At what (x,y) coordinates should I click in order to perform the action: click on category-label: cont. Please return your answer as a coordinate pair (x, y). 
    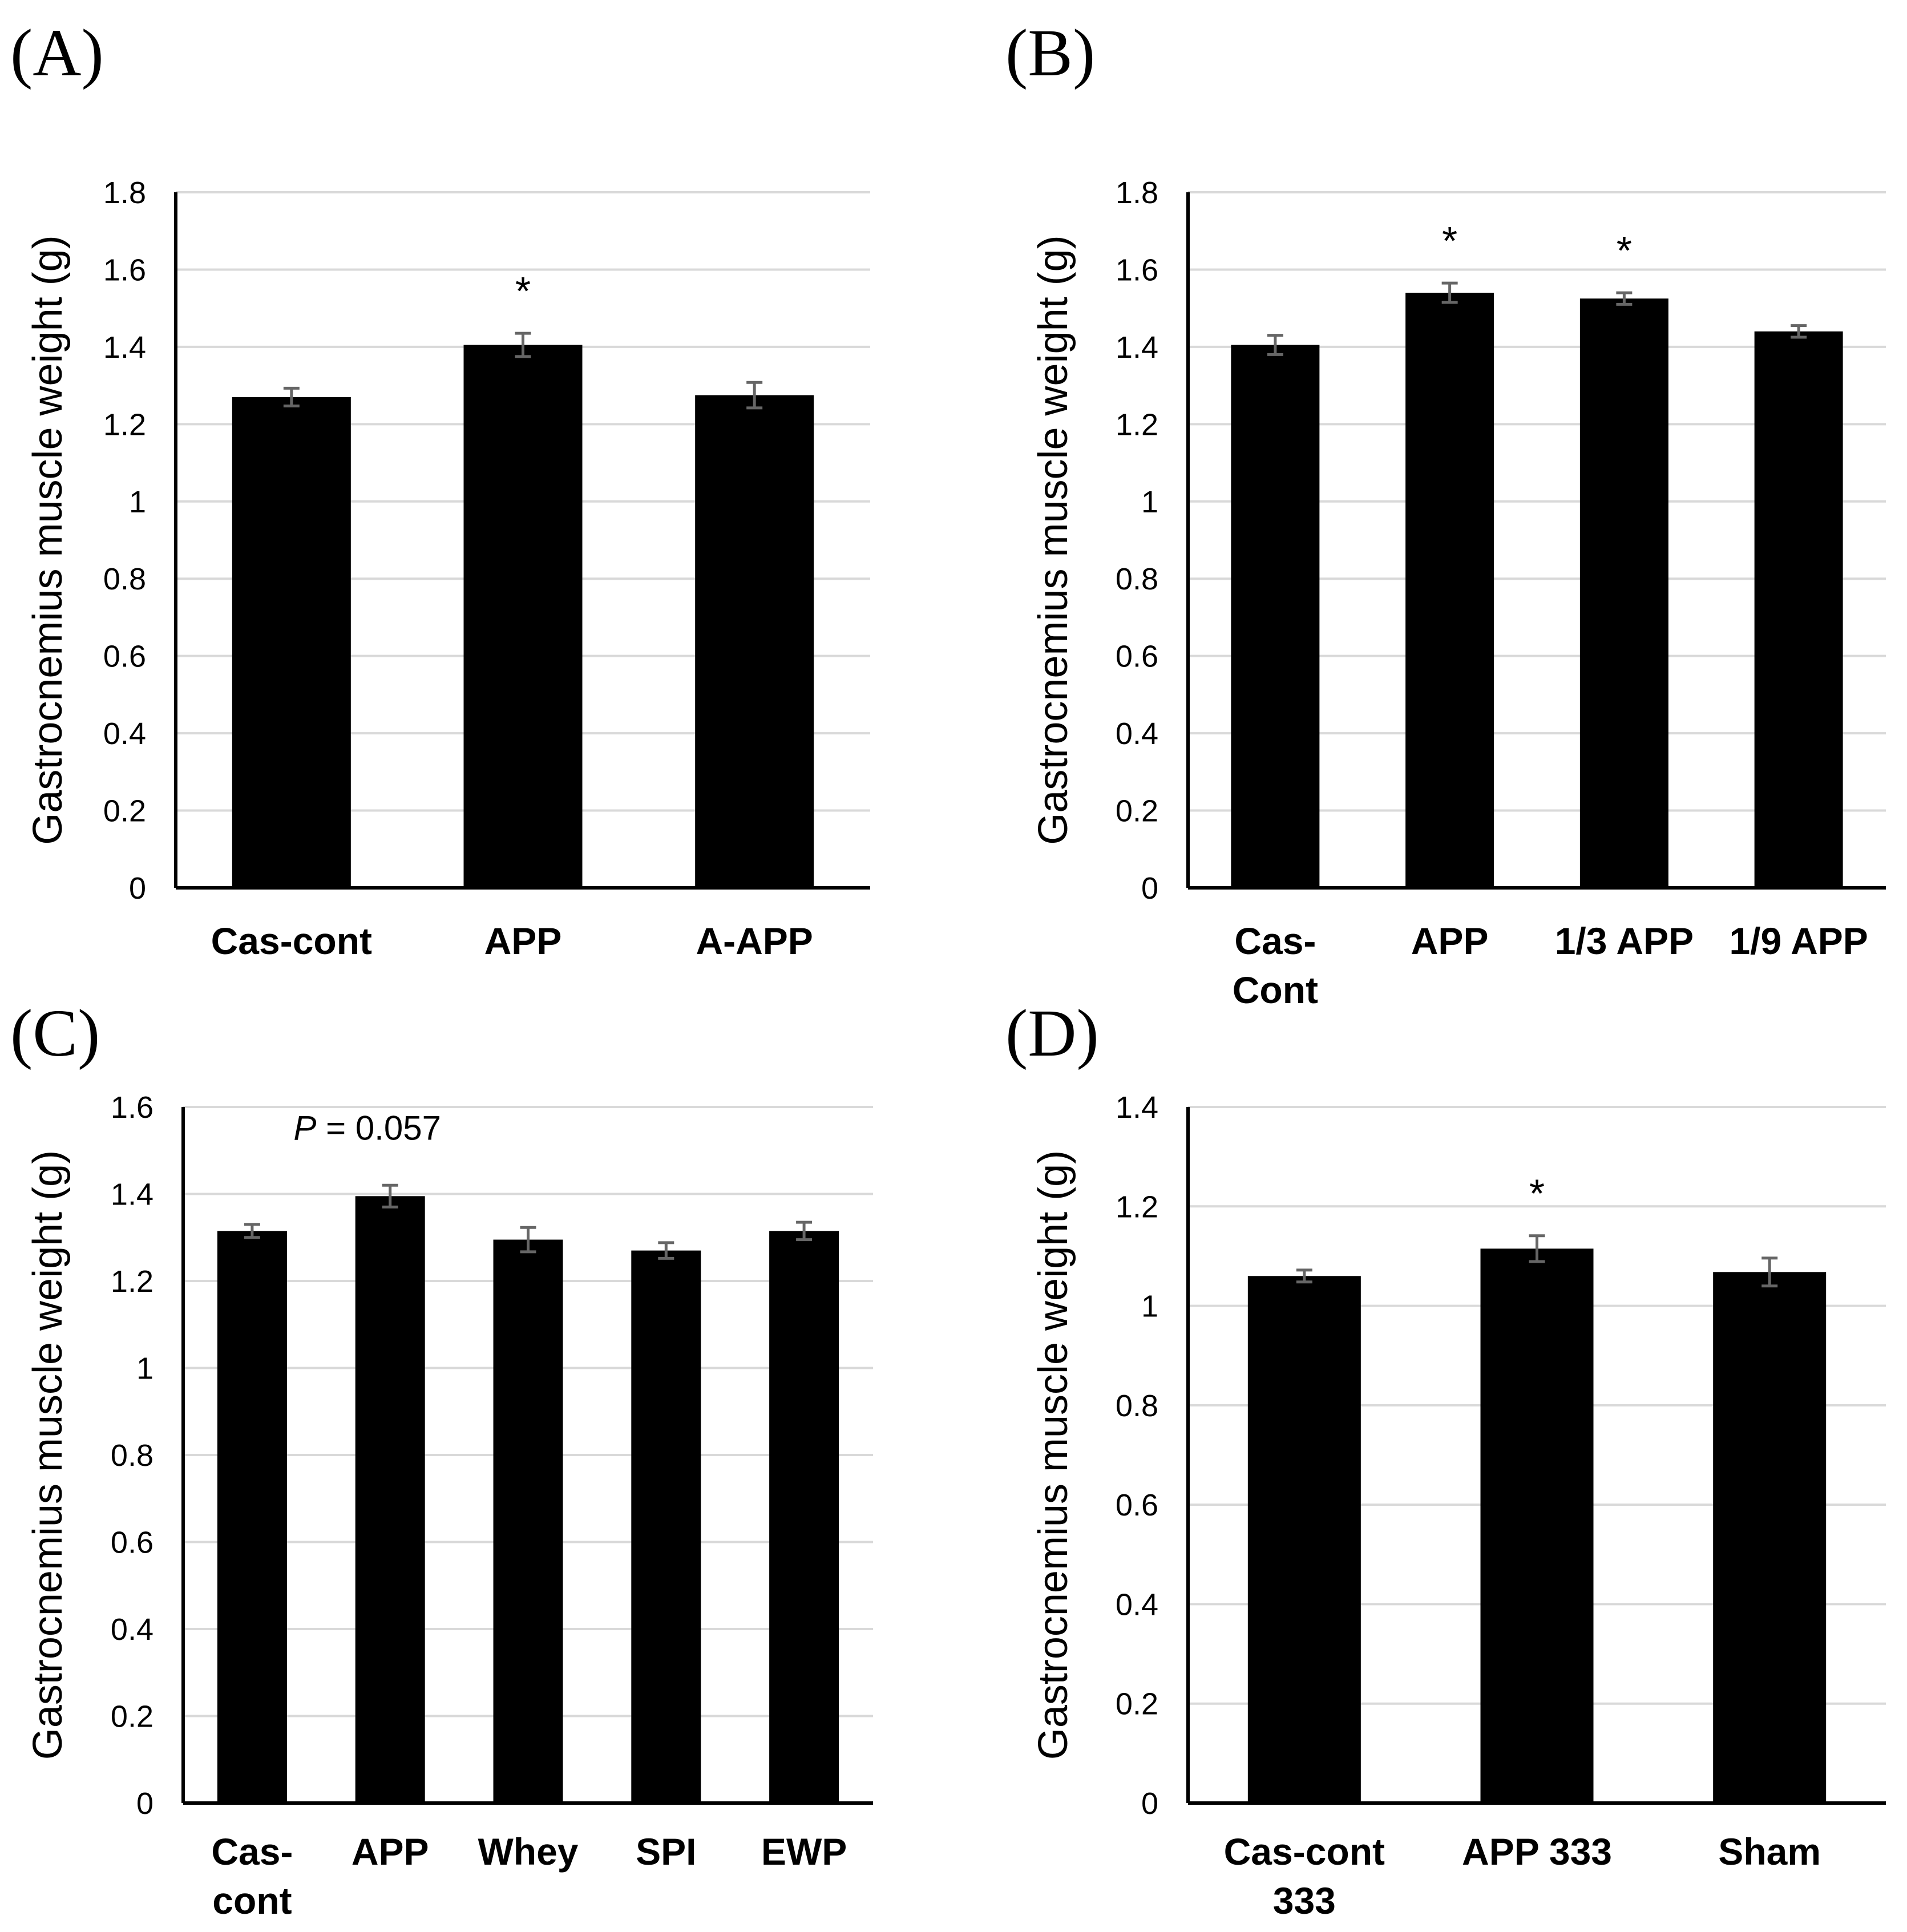
    Looking at the image, I should click on (252, 1901).